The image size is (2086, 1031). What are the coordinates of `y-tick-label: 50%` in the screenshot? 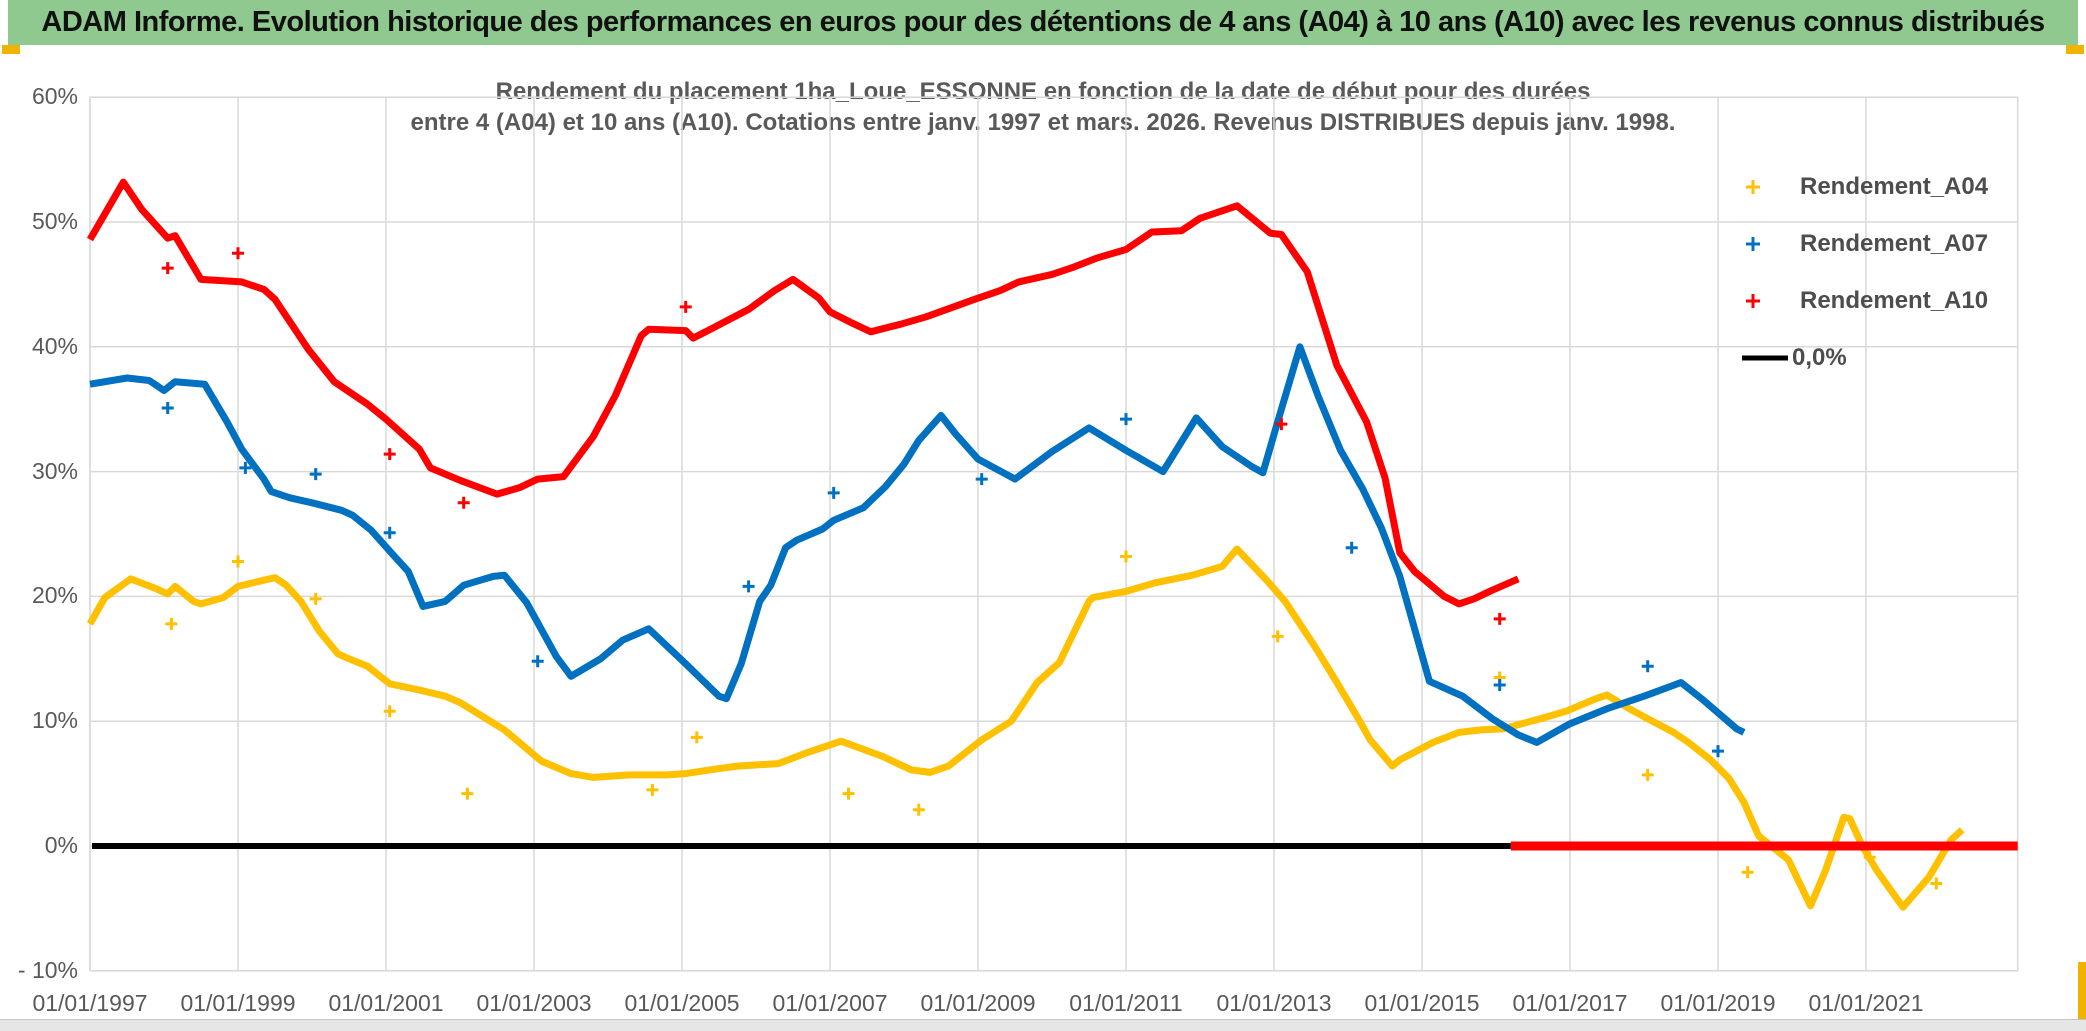 It's located at (54, 221).